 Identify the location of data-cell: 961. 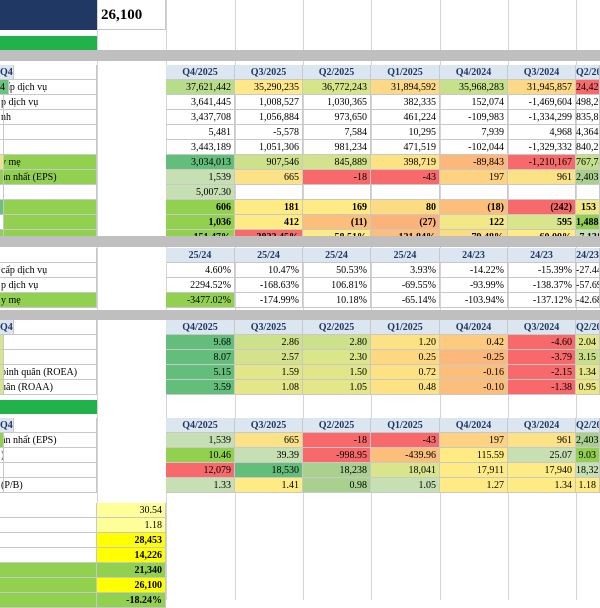
(542, 440).